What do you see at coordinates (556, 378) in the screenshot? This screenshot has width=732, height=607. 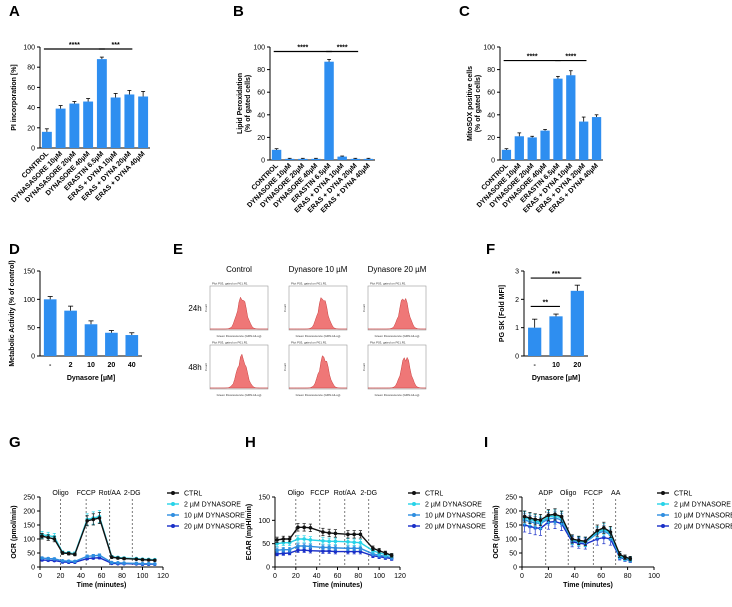 I see `x-axis-label: Dynasore [µM]` at bounding box center [556, 378].